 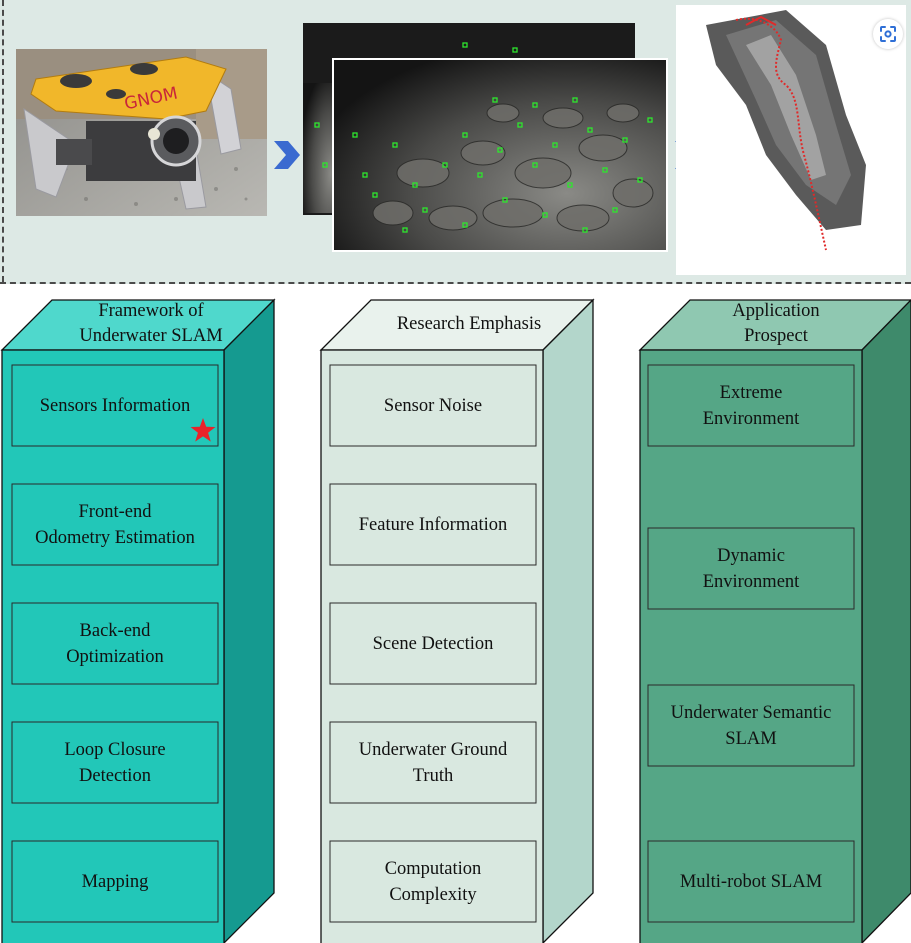 I want to click on item-extreme-environment: Extreme Environment, so click(x=751, y=405).